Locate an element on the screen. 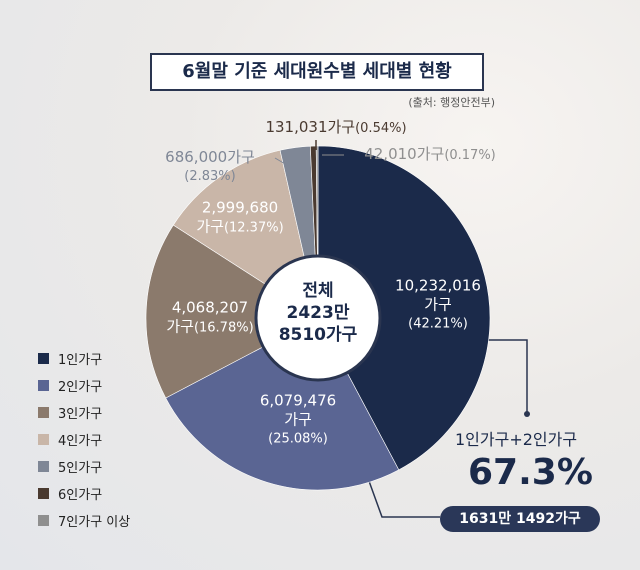  household-label: 6,079,476 가구 is located at coordinates (298, 410).